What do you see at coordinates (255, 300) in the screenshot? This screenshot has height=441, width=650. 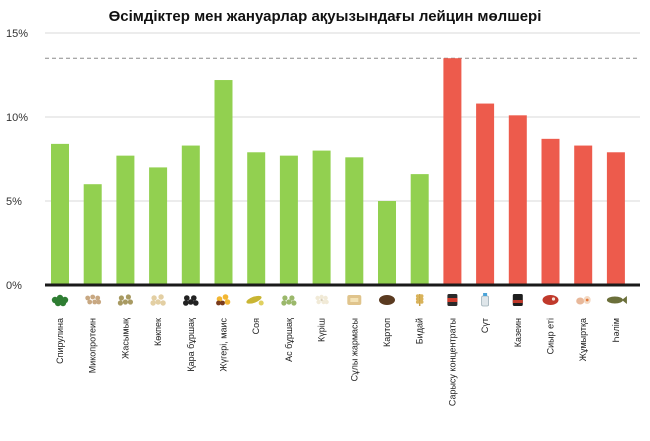 I see `soy-icon` at bounding box center [255, 300].